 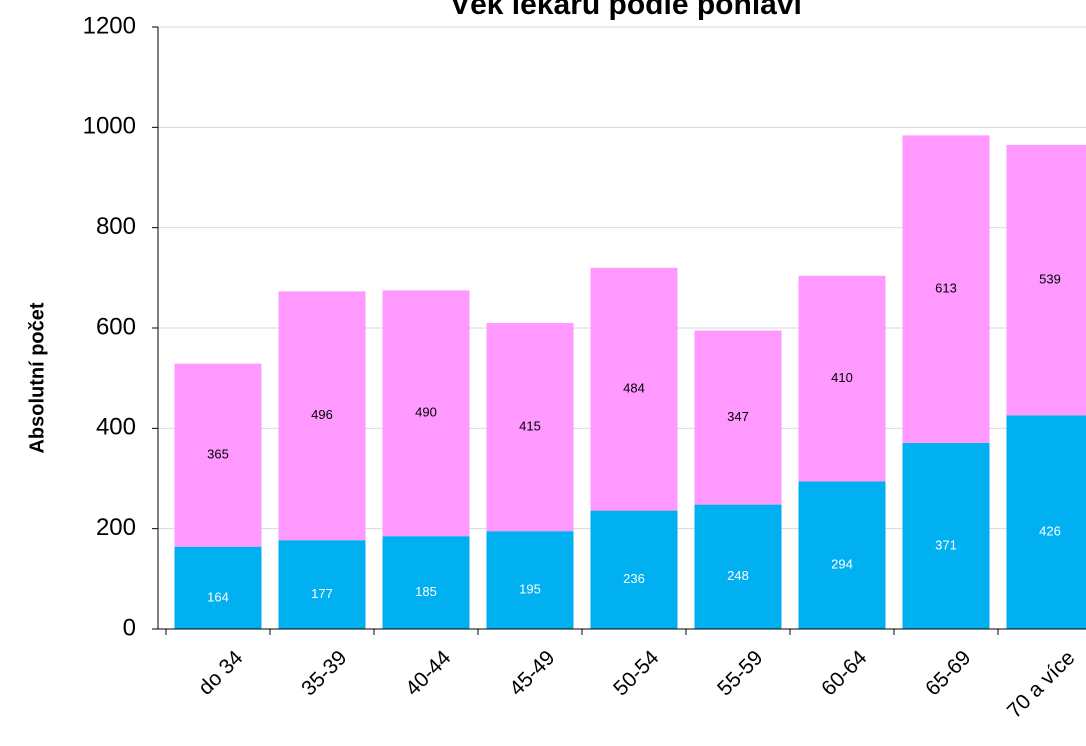 What do you see at coordinates (842, 564) in the screenshot?
I see `data-label: 294` at bounding box center [842, 564].